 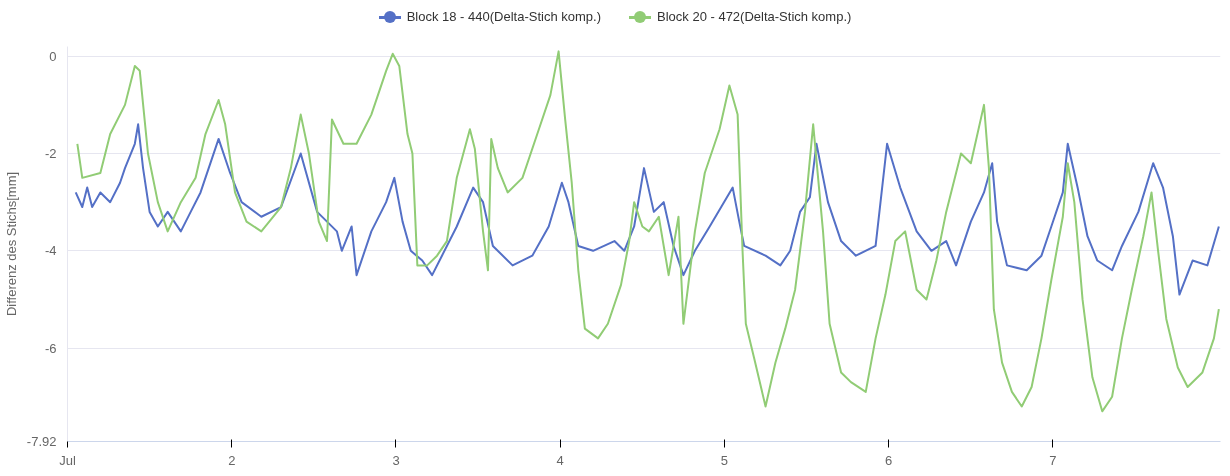 I want to click on y-tick-label: -7.92, so click(x=41, y=441).